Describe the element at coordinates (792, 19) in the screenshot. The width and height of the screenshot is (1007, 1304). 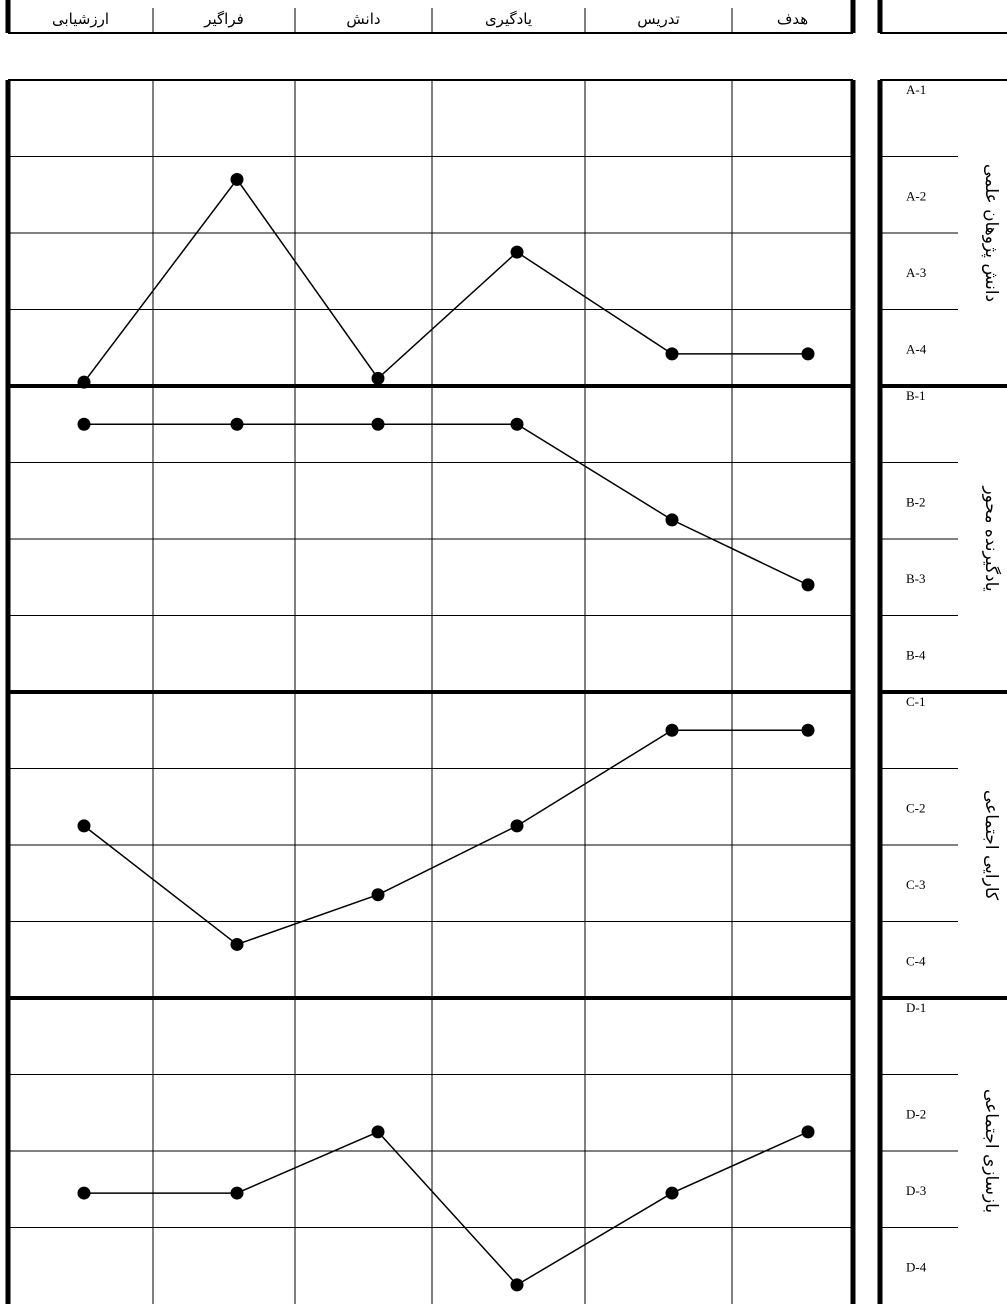
I see `column-header: هدف` at that location.